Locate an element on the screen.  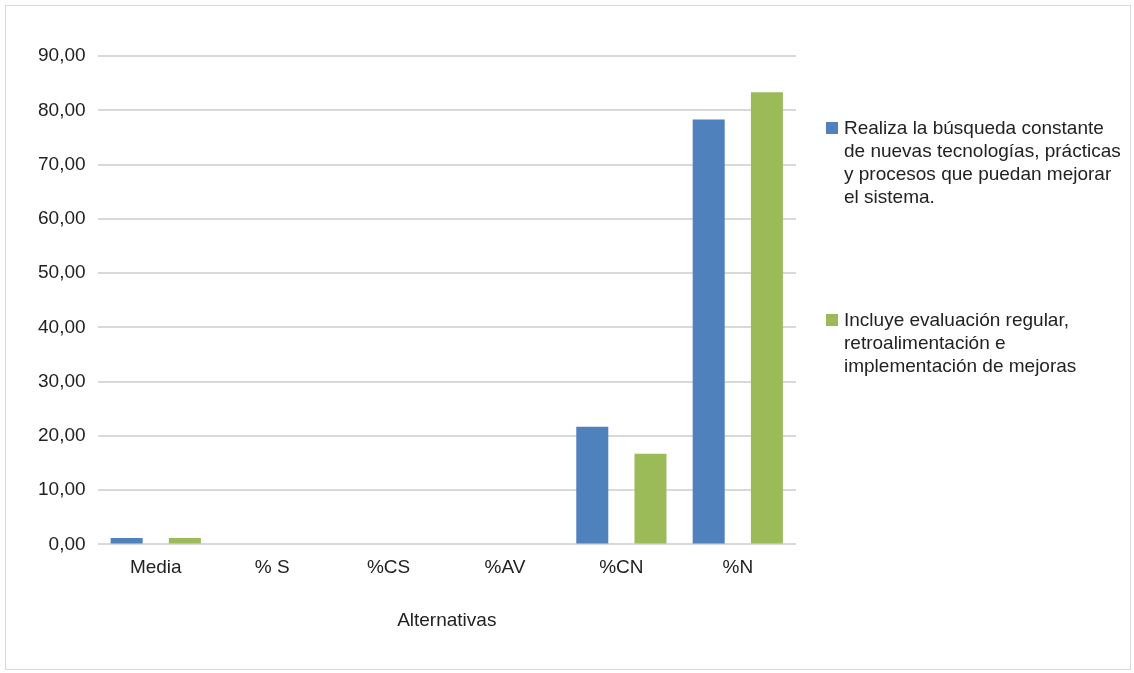
y-tick-label: 60,00 is located at coordinates (62, 218).